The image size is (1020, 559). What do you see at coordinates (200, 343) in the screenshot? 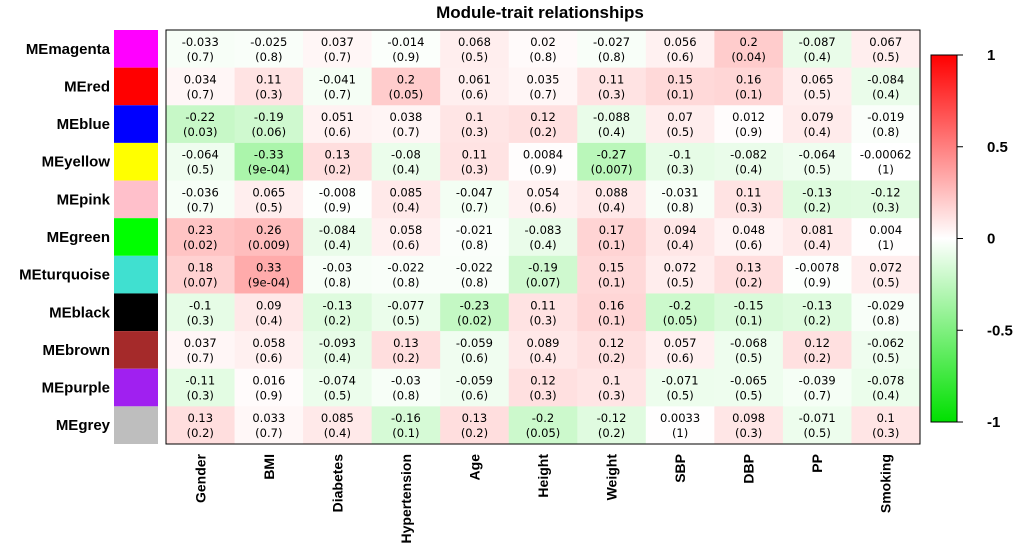
I see `cell-correlation-label: 0.037` at bounding box center [200, 343].